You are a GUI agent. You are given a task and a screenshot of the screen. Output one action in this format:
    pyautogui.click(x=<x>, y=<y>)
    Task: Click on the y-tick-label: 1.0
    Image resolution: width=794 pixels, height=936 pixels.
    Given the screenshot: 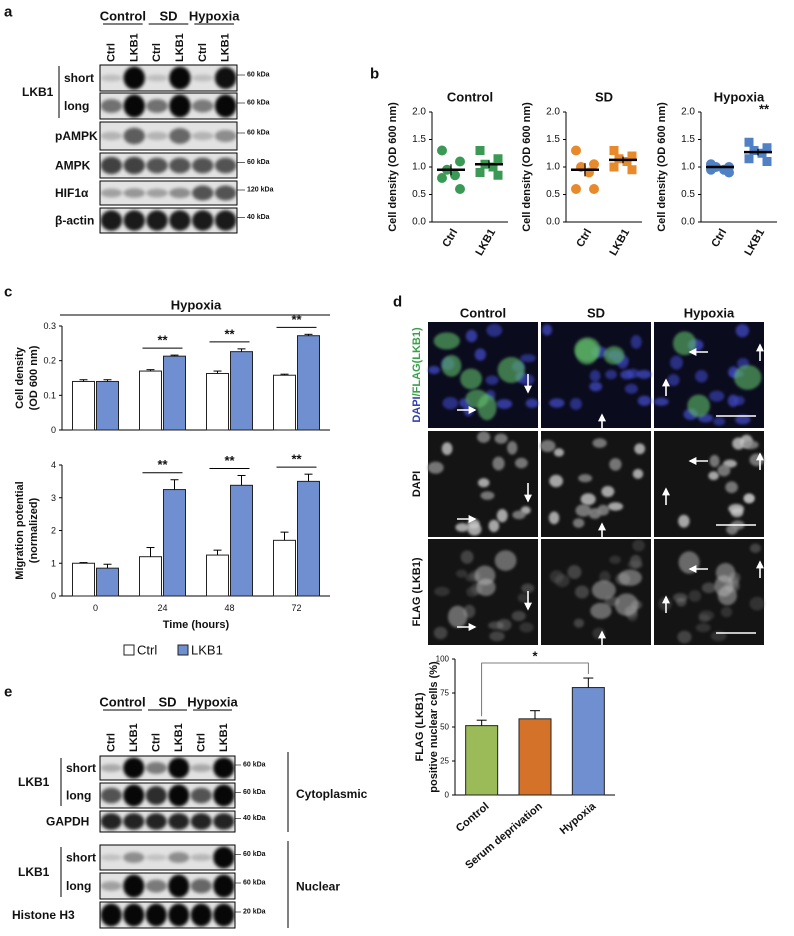 What is the action you would take?
    pyautogui.click(x=419, y=167)
    